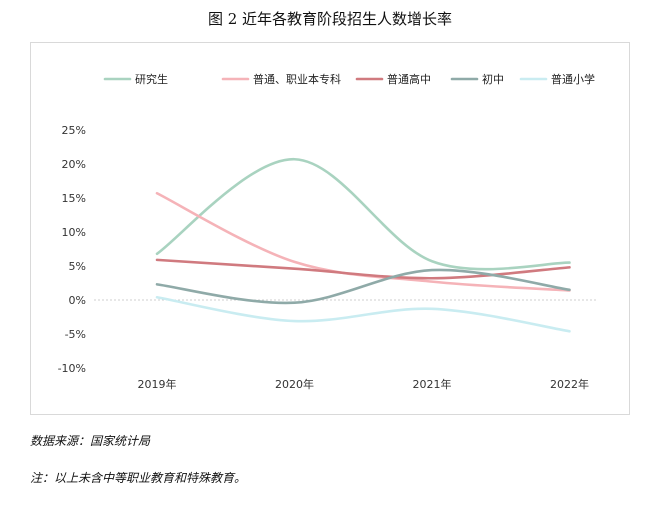  I want to click on y-tick-label: 15%, so click(74, 198).